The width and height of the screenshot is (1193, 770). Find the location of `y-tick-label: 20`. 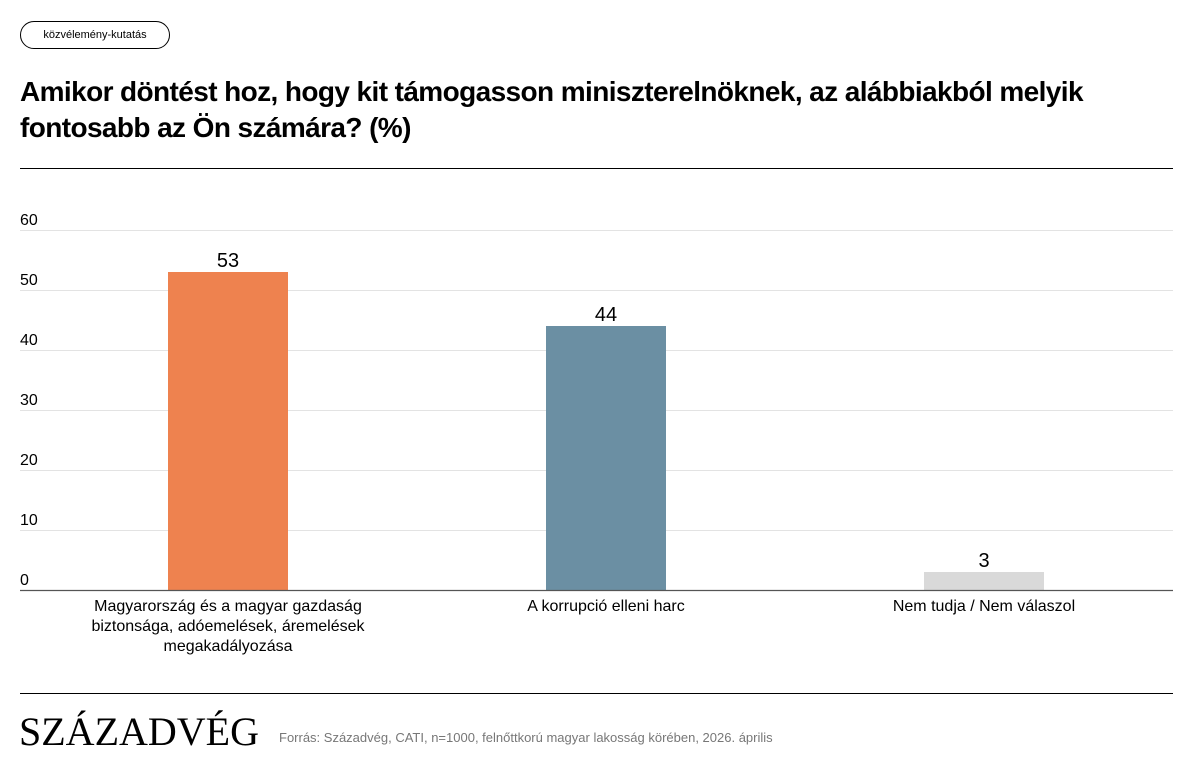

y-tick-label: 20 is located at coordinates (29, 460).